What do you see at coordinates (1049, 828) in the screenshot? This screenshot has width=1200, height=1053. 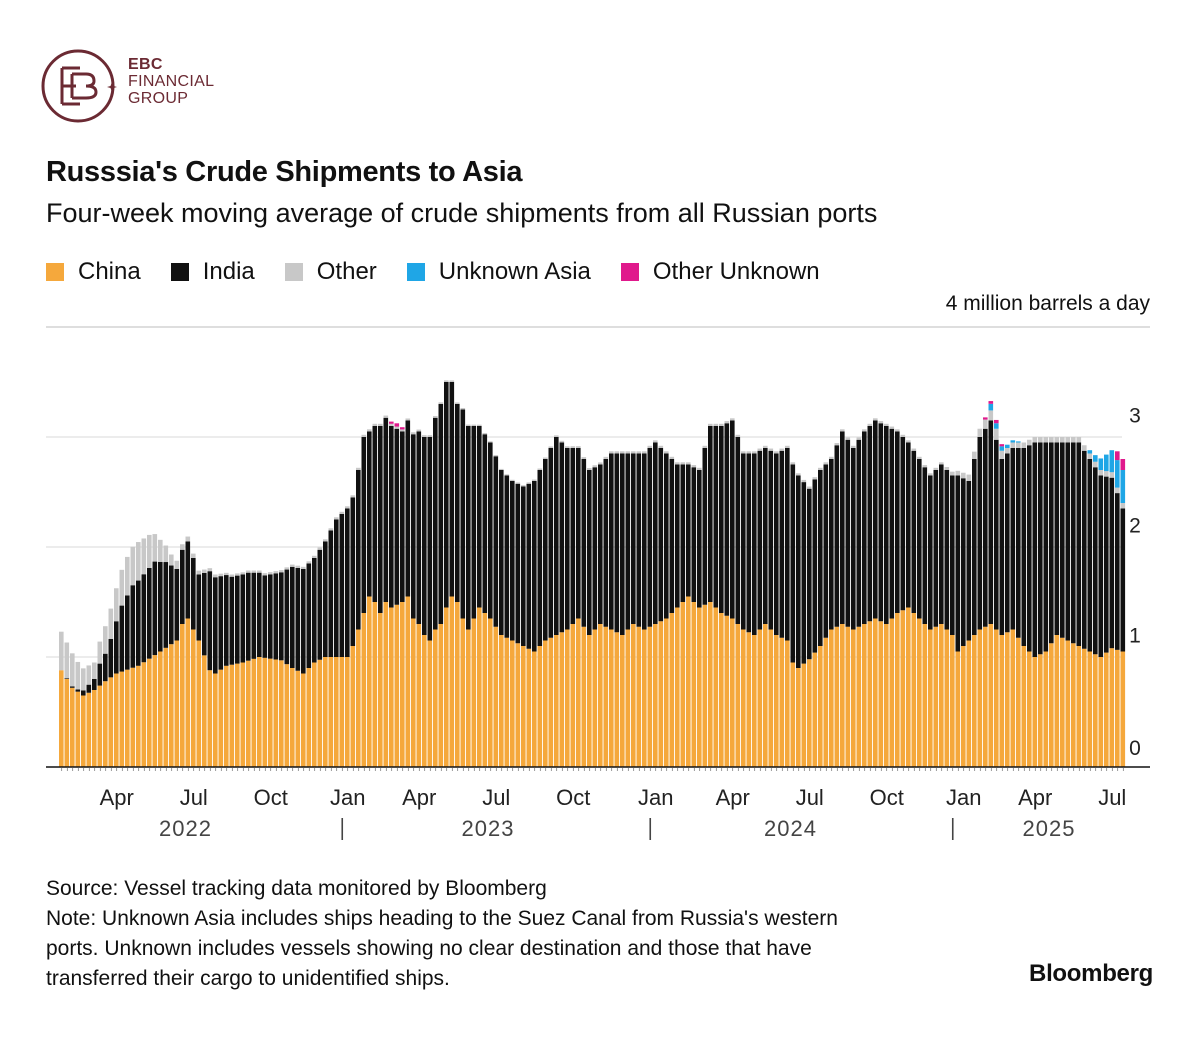 I see `x-year-label: 2025` at bounding box center [1049, 828].